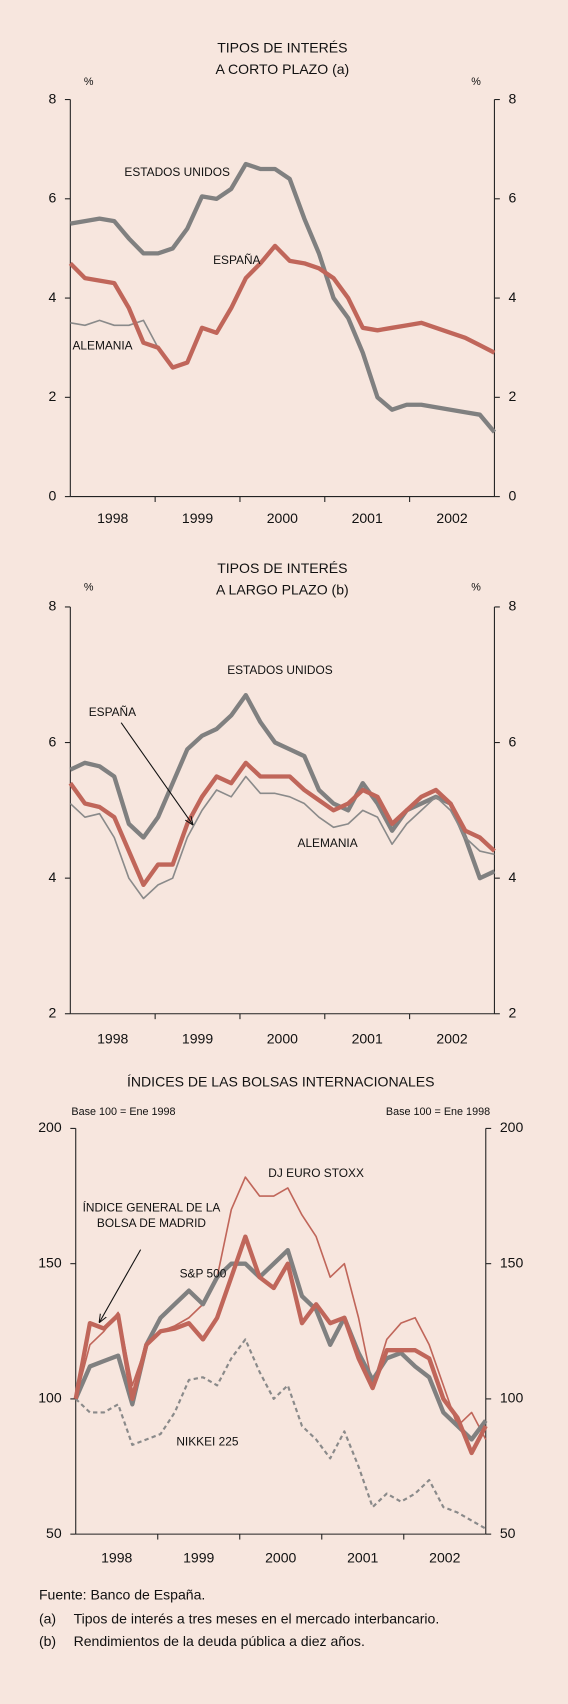 The image size is (568, 1704). What do you see at coordinates (512, 1398) in the screenshot?
I see `y2-tick-label: 100` at bounding box center [512, 1398].